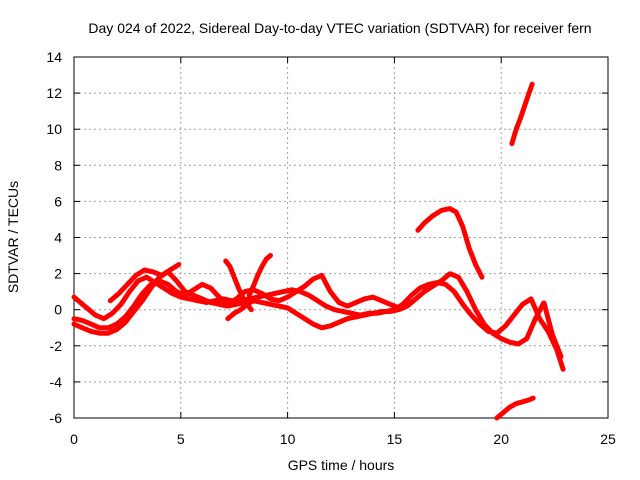  I want to click on x-tick-label: 25, so click(608, 439).